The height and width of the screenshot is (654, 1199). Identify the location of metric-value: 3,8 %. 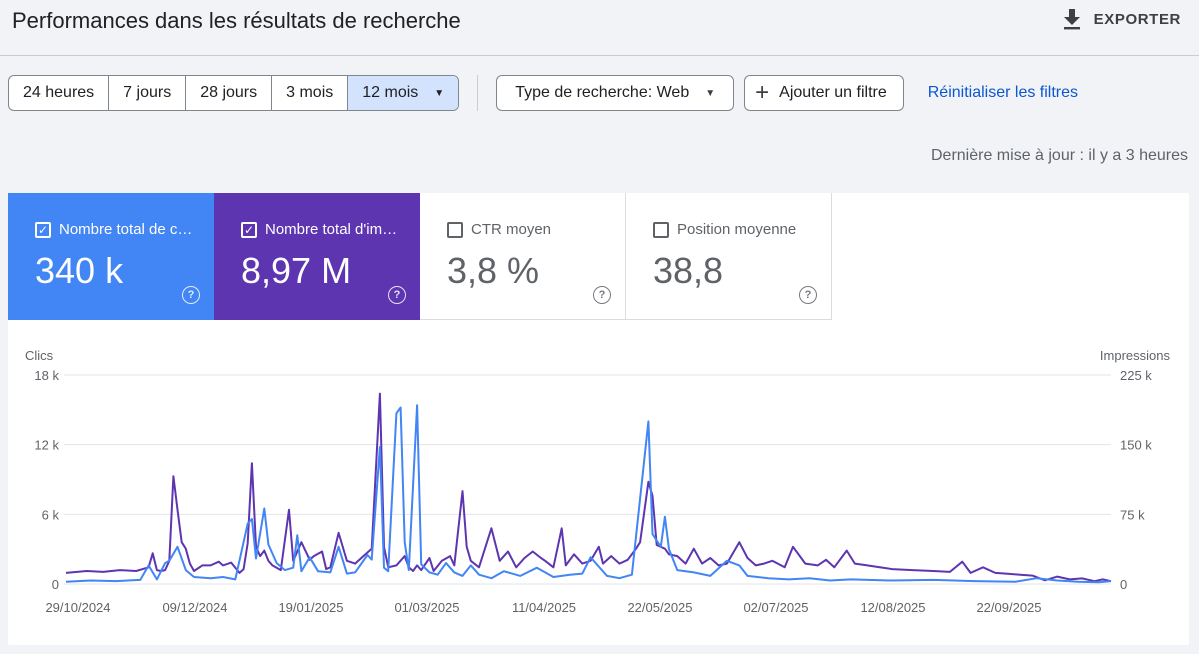
(493, 270).